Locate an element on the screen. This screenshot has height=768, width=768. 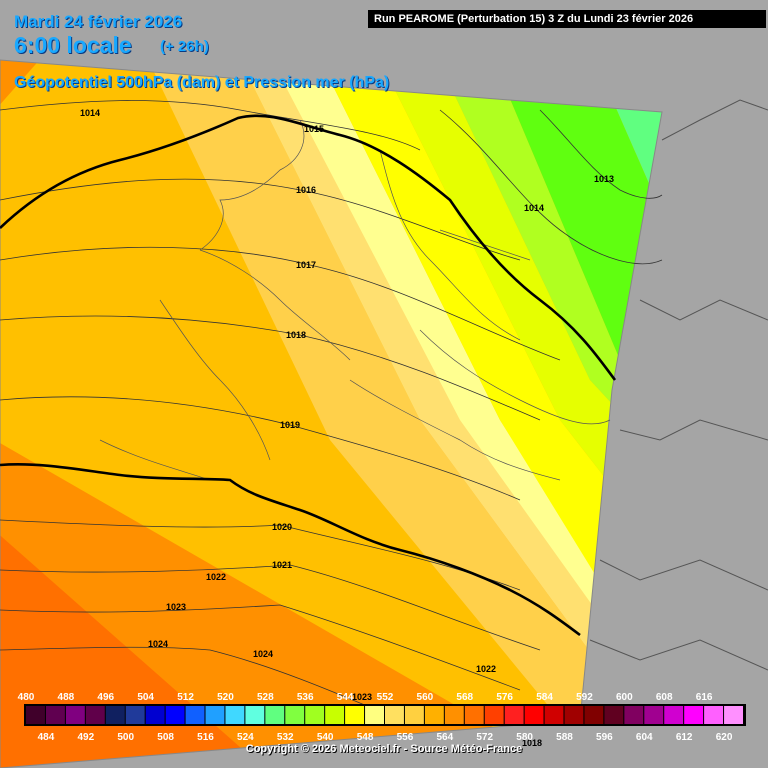
legend-label: 492 is located at coordinates (85, 737).